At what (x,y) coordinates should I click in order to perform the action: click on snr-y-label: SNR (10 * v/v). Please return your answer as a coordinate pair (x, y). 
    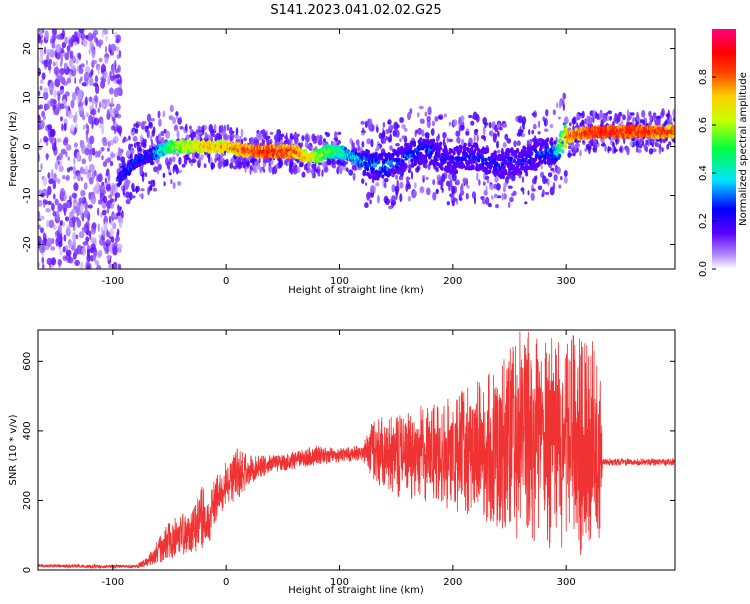
    Looking at the image, I should click on (13, 449).